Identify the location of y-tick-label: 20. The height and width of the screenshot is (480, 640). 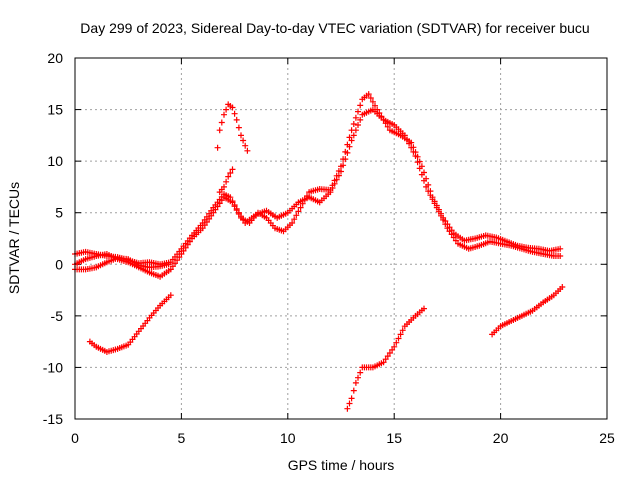
(55, 58).